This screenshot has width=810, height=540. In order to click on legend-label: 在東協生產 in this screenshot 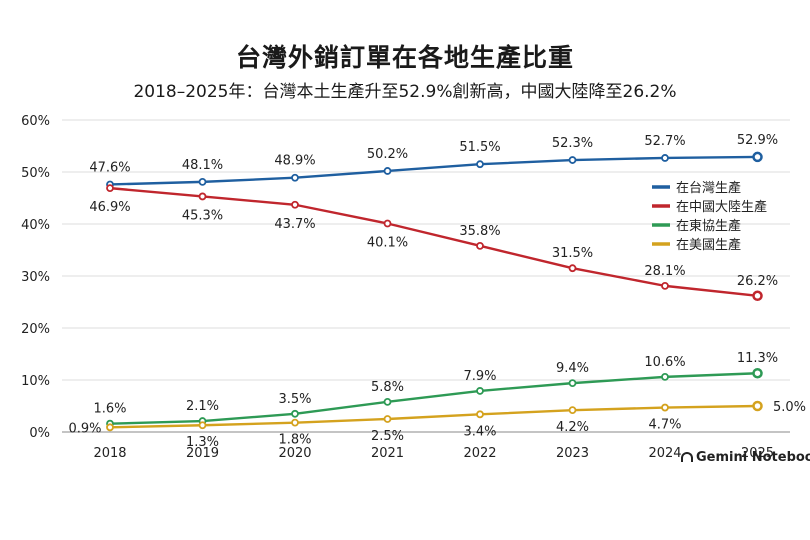, I will do `click(708, 226)`.